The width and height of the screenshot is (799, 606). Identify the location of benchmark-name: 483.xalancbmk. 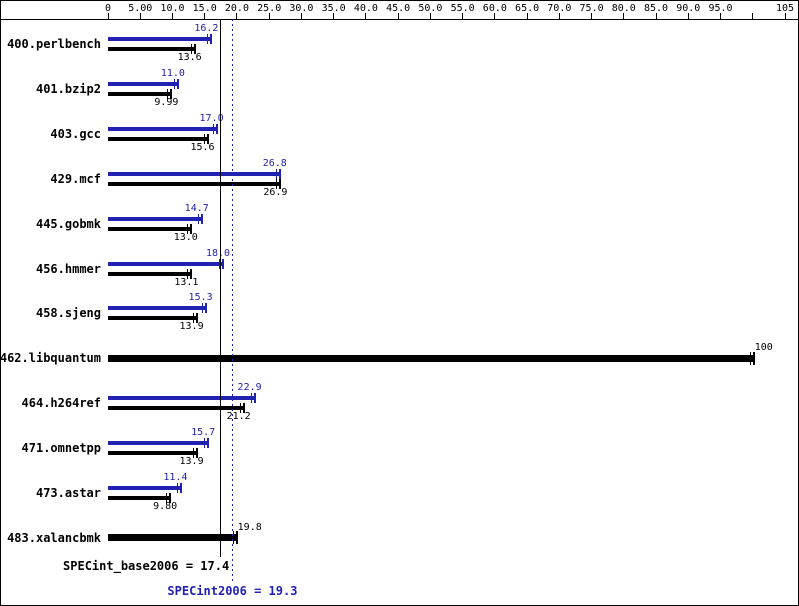
(54, 537).